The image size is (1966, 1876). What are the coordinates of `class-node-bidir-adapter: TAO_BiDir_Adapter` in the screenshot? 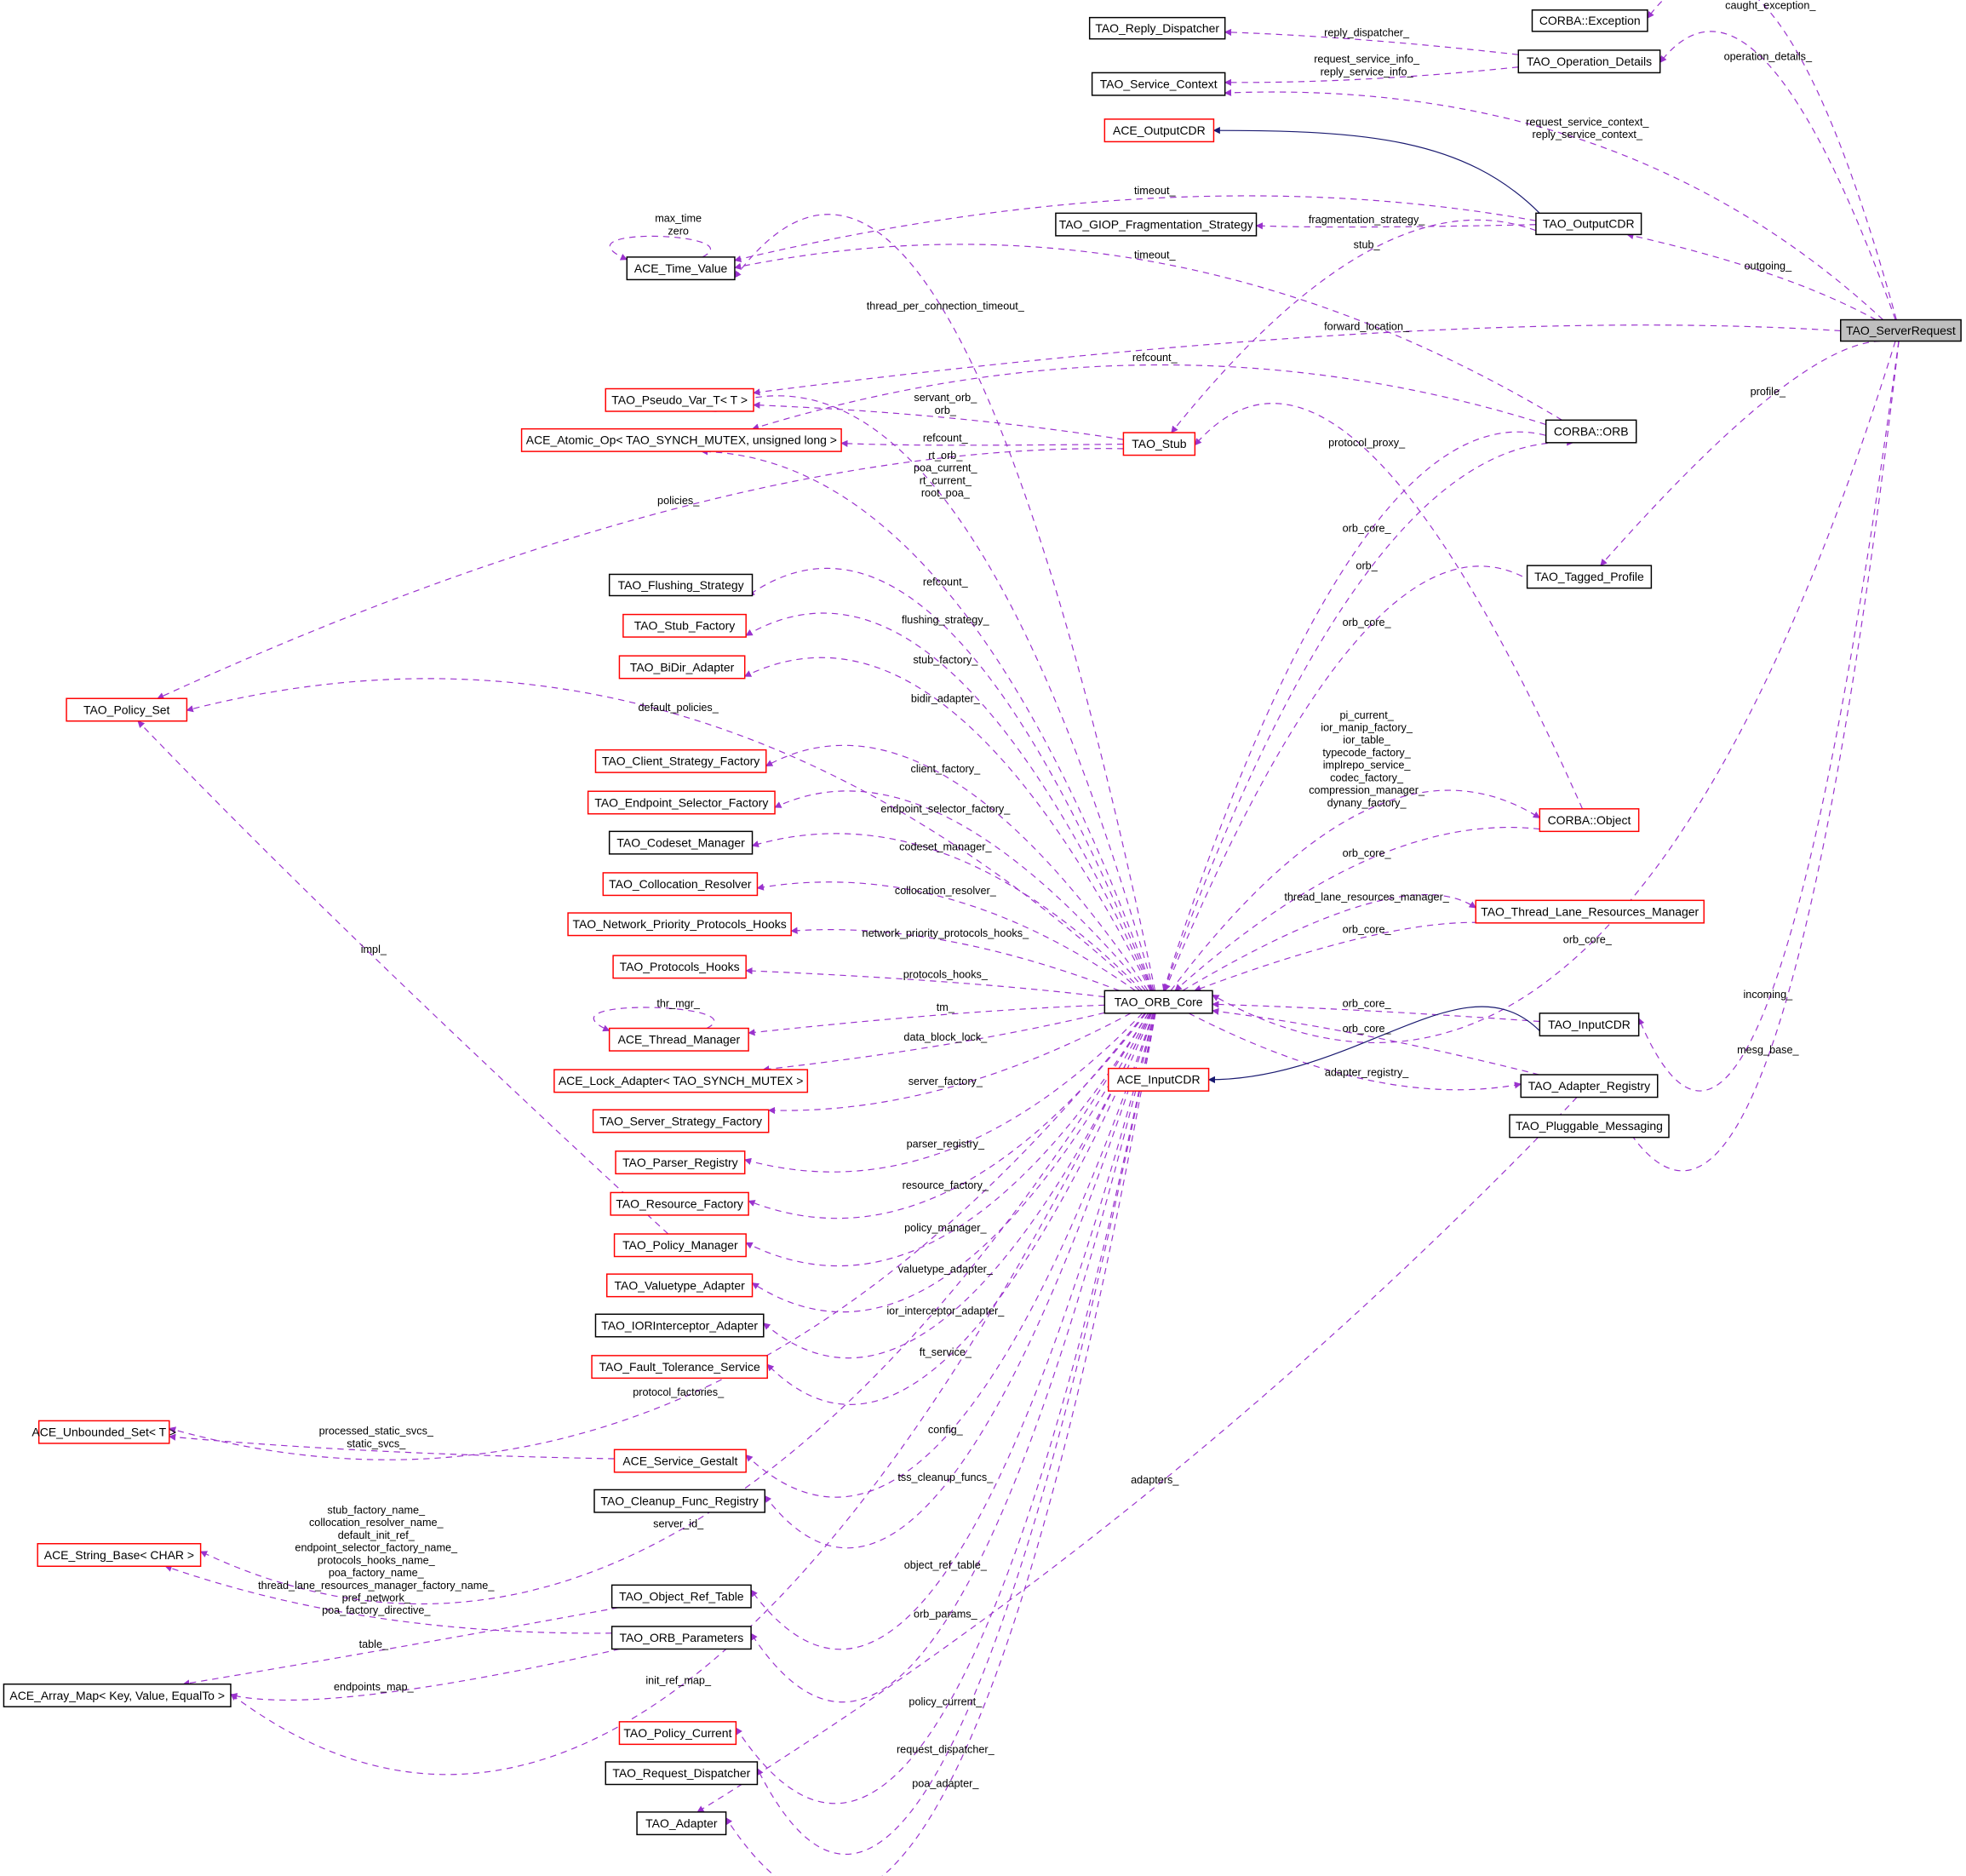 It's located at (682, 667).